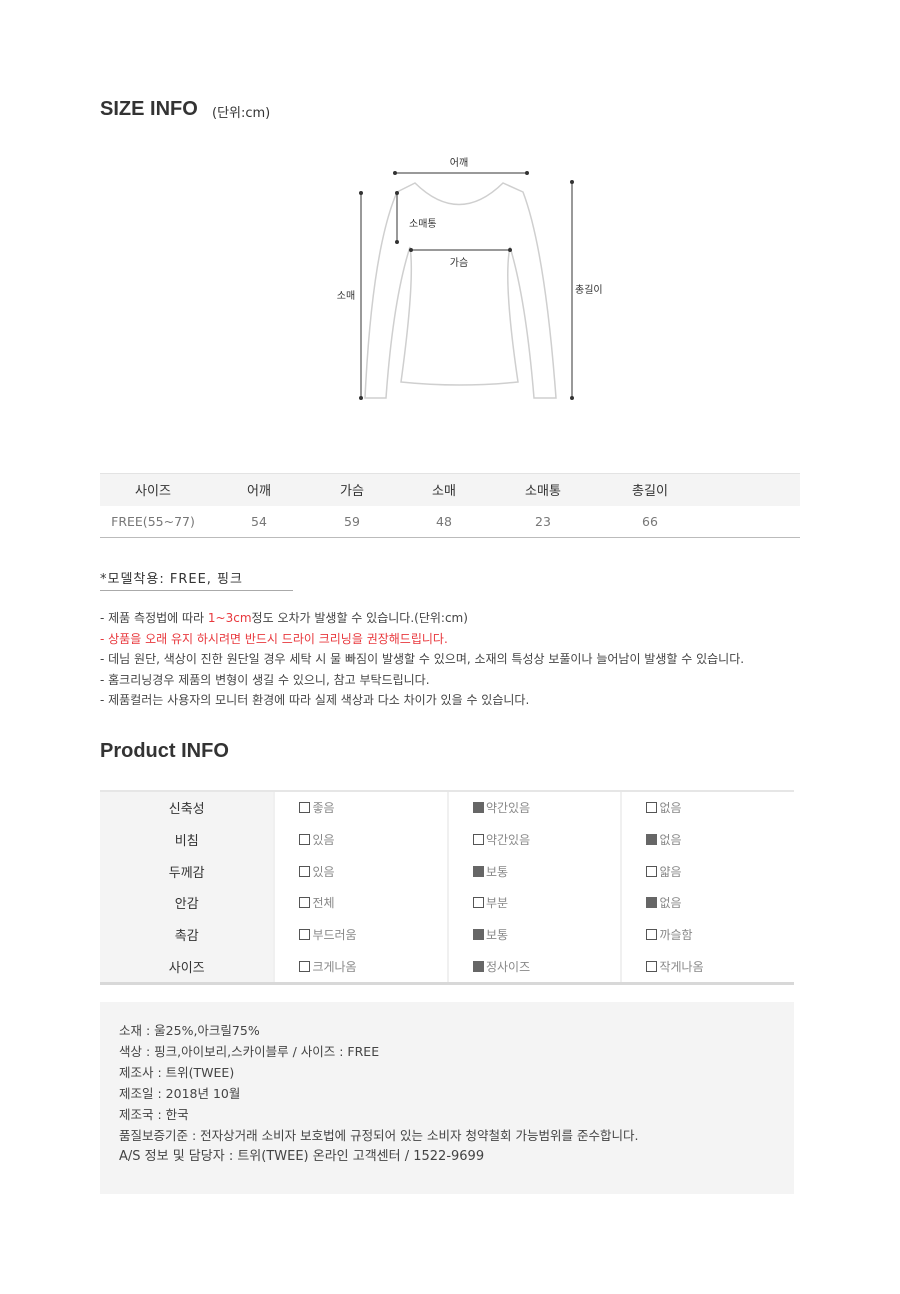  Describe the element at coordinates (707, 871) in the screenshot. I see `option: 얇음` at that location.